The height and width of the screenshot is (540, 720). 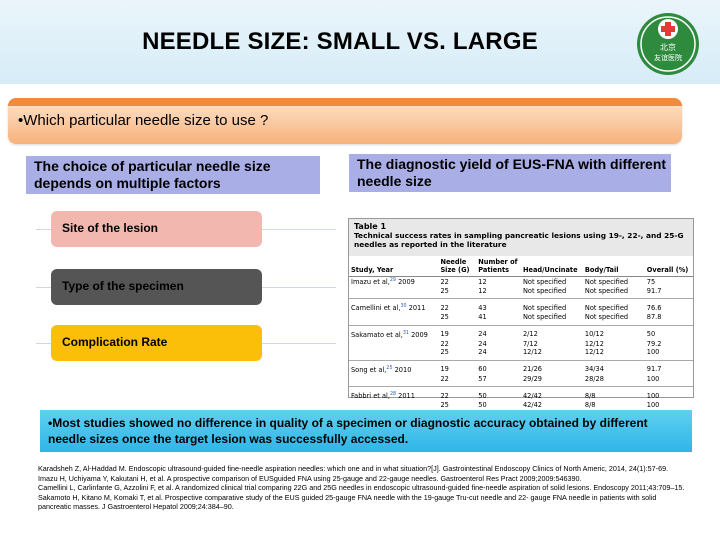 I want to click on cell-study: Song et al,25 2010, so click(x=381, y=369).